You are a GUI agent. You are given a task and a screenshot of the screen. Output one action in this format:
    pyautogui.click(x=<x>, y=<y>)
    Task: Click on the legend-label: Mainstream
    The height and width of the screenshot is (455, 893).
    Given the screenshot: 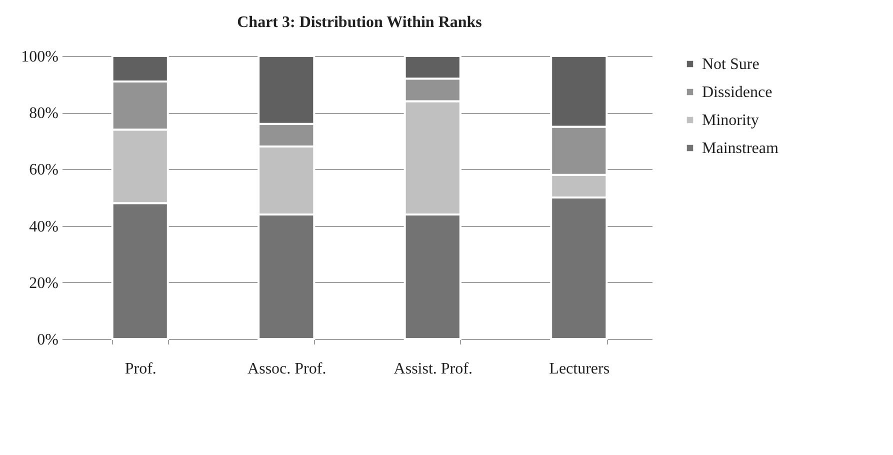 What is the action you would take?
    pyautogui.click(x=740, y=148)
    